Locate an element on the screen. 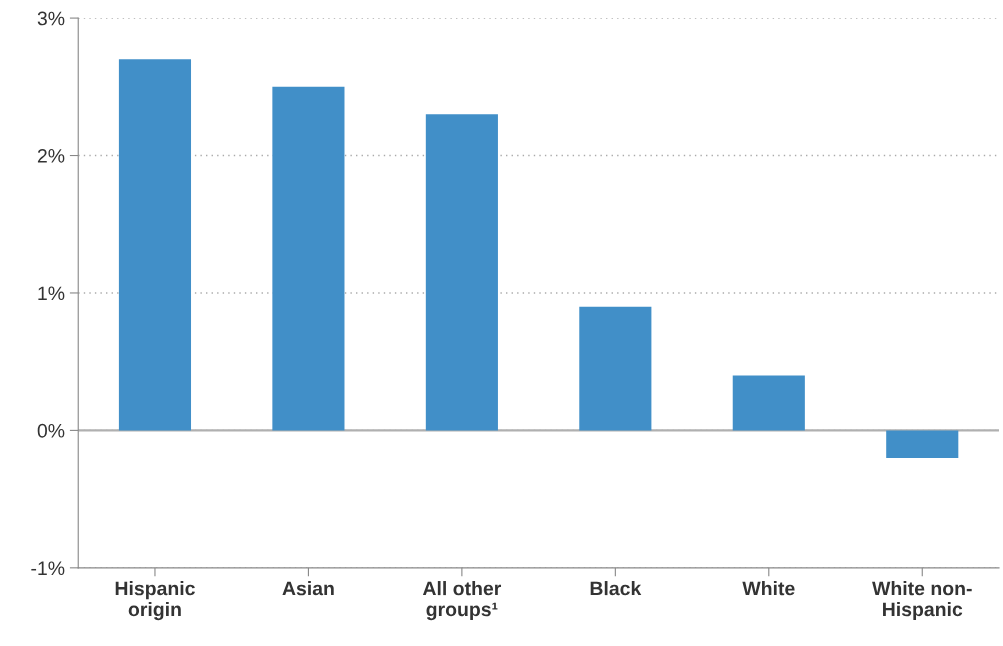 The width and height of the screenshot is (1003, 646). y-tick-label: -1% is located at coordinates (48, 568).